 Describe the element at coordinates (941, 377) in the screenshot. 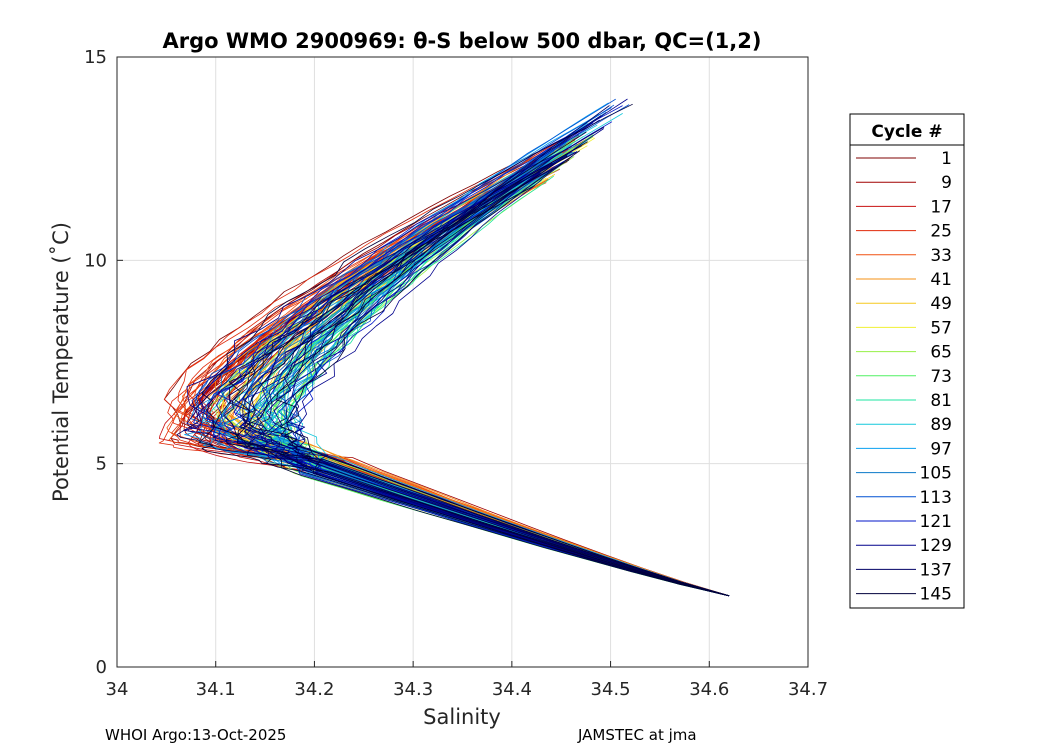

I see `legend-label-73: 73` at that location.